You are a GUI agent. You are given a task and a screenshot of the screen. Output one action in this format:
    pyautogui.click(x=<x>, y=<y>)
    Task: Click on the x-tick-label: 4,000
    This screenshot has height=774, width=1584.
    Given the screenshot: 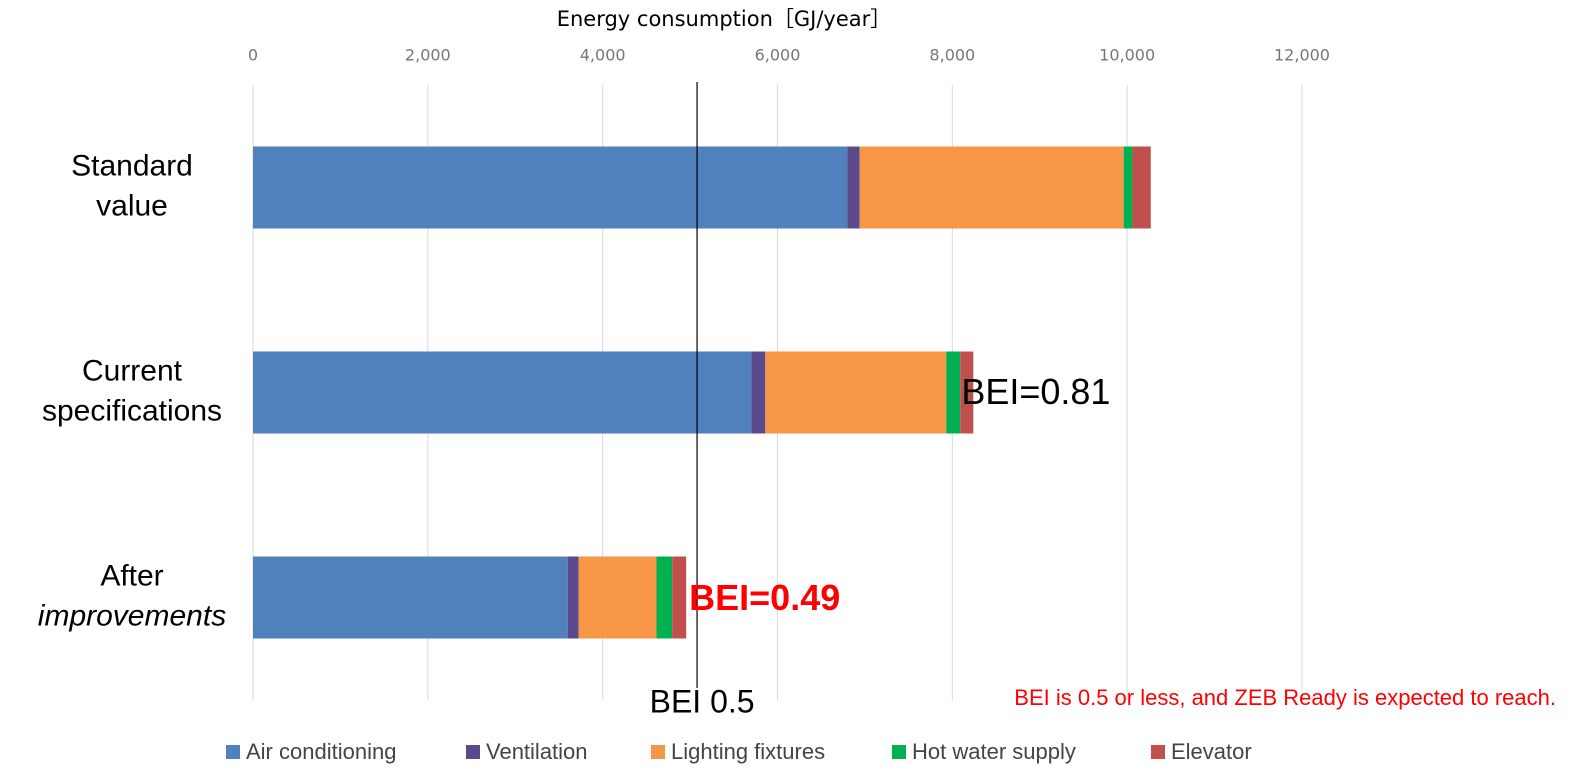 What is the action you would take?
    pyautogui.click(x=603, y=55)
    